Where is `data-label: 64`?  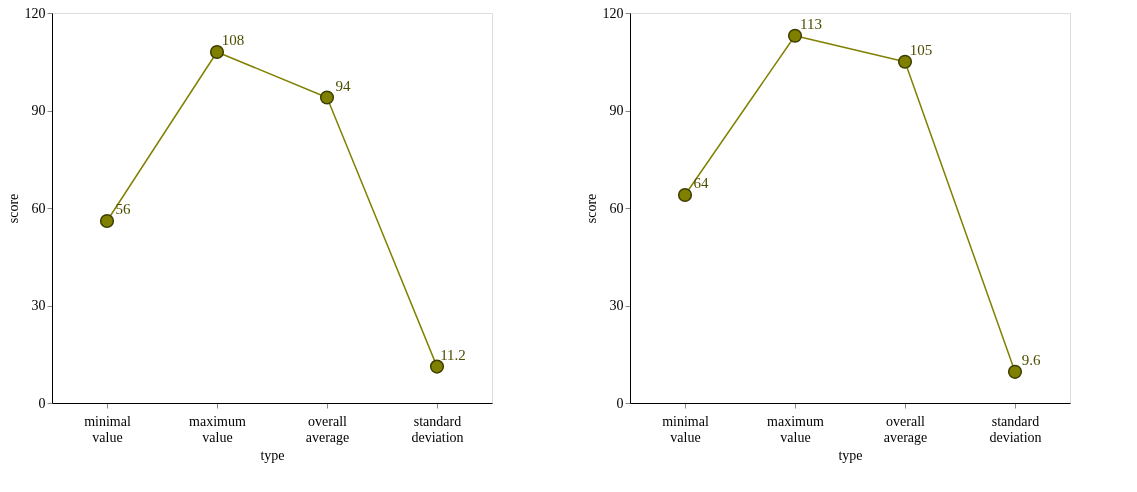
data-label: 64 is located at coordinates (701, 183).